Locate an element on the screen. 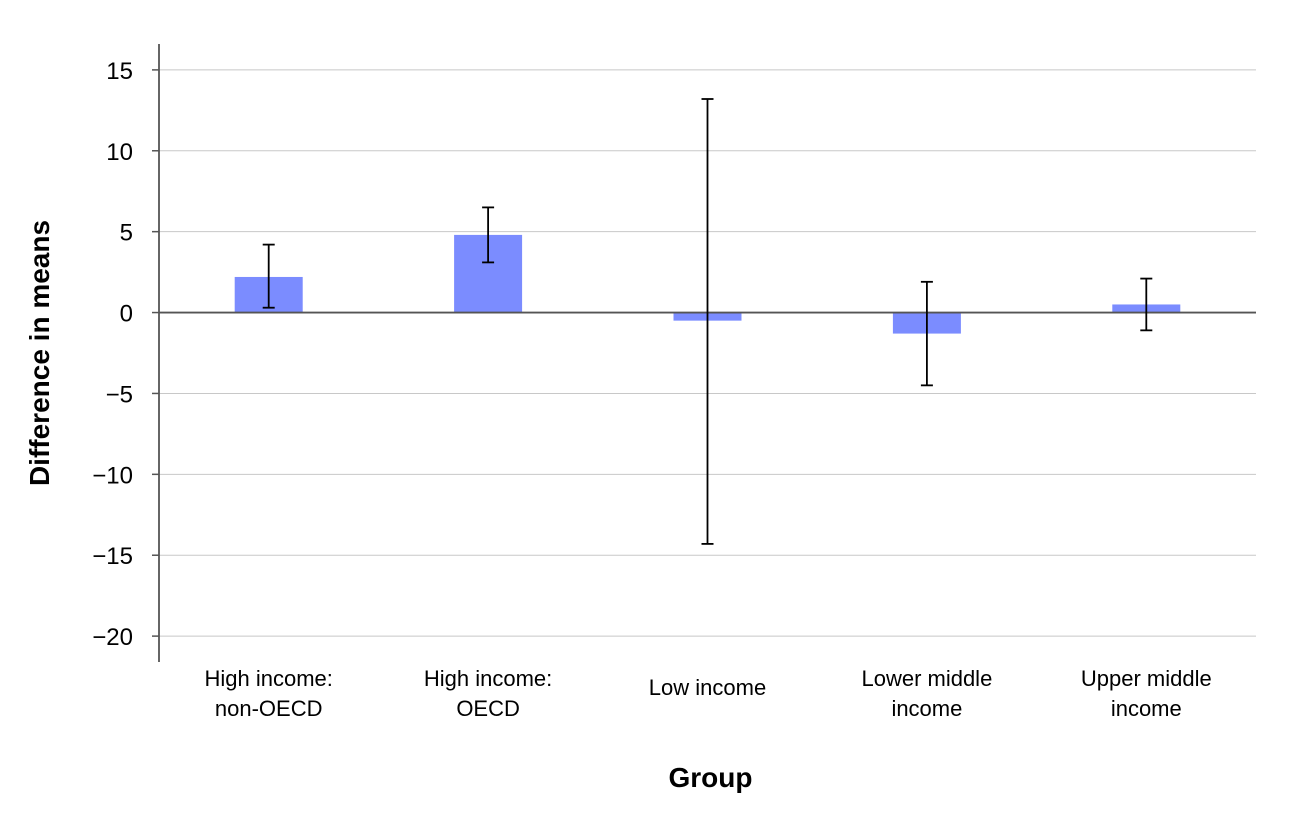 The width and height of the screenshot is (1299, 835). y-tick-label: 10 is located at coordinates (119, 152).